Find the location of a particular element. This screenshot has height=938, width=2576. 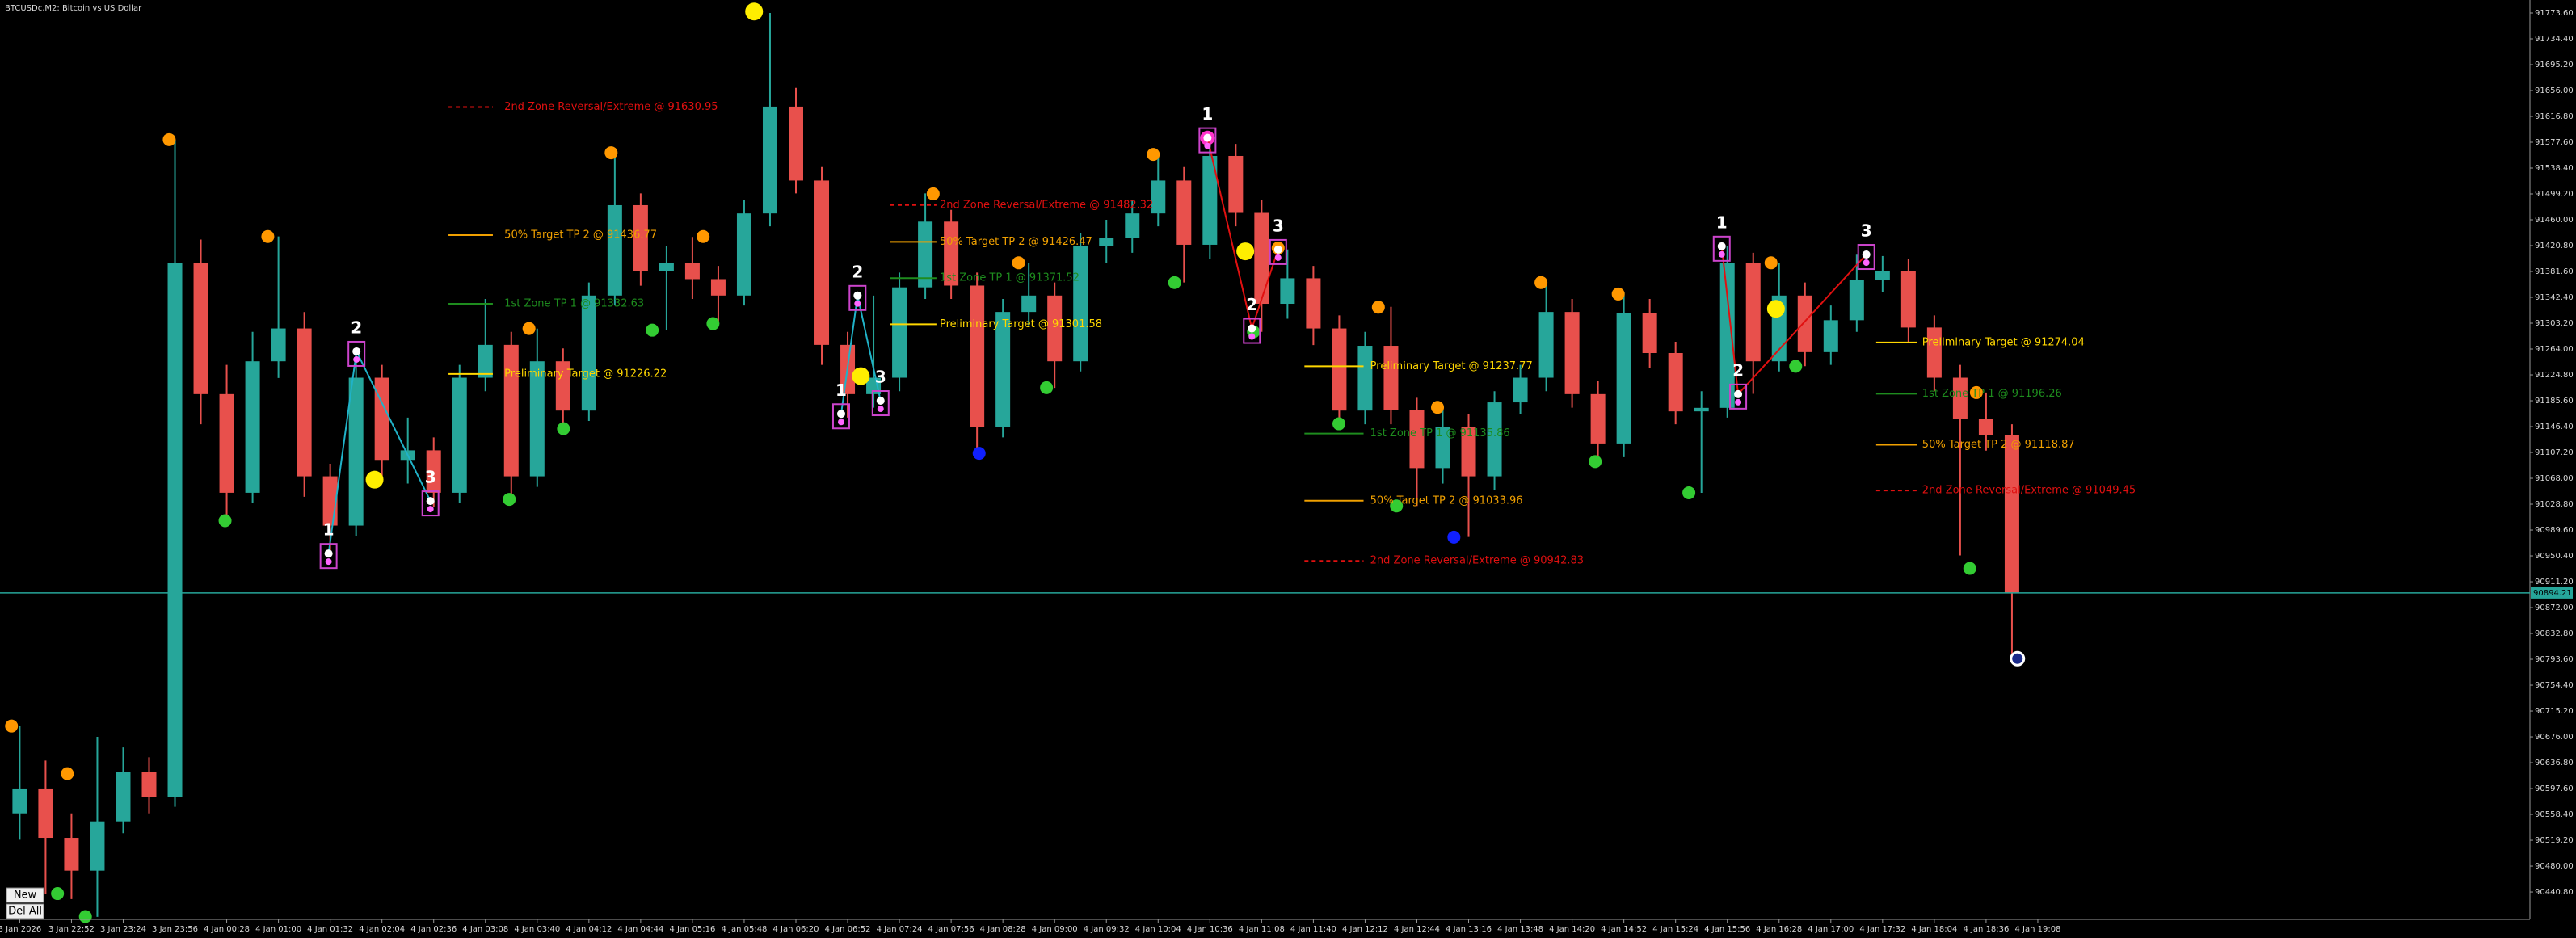

y-tick-label: 90754.40 is located at coordinates (2554, 685).